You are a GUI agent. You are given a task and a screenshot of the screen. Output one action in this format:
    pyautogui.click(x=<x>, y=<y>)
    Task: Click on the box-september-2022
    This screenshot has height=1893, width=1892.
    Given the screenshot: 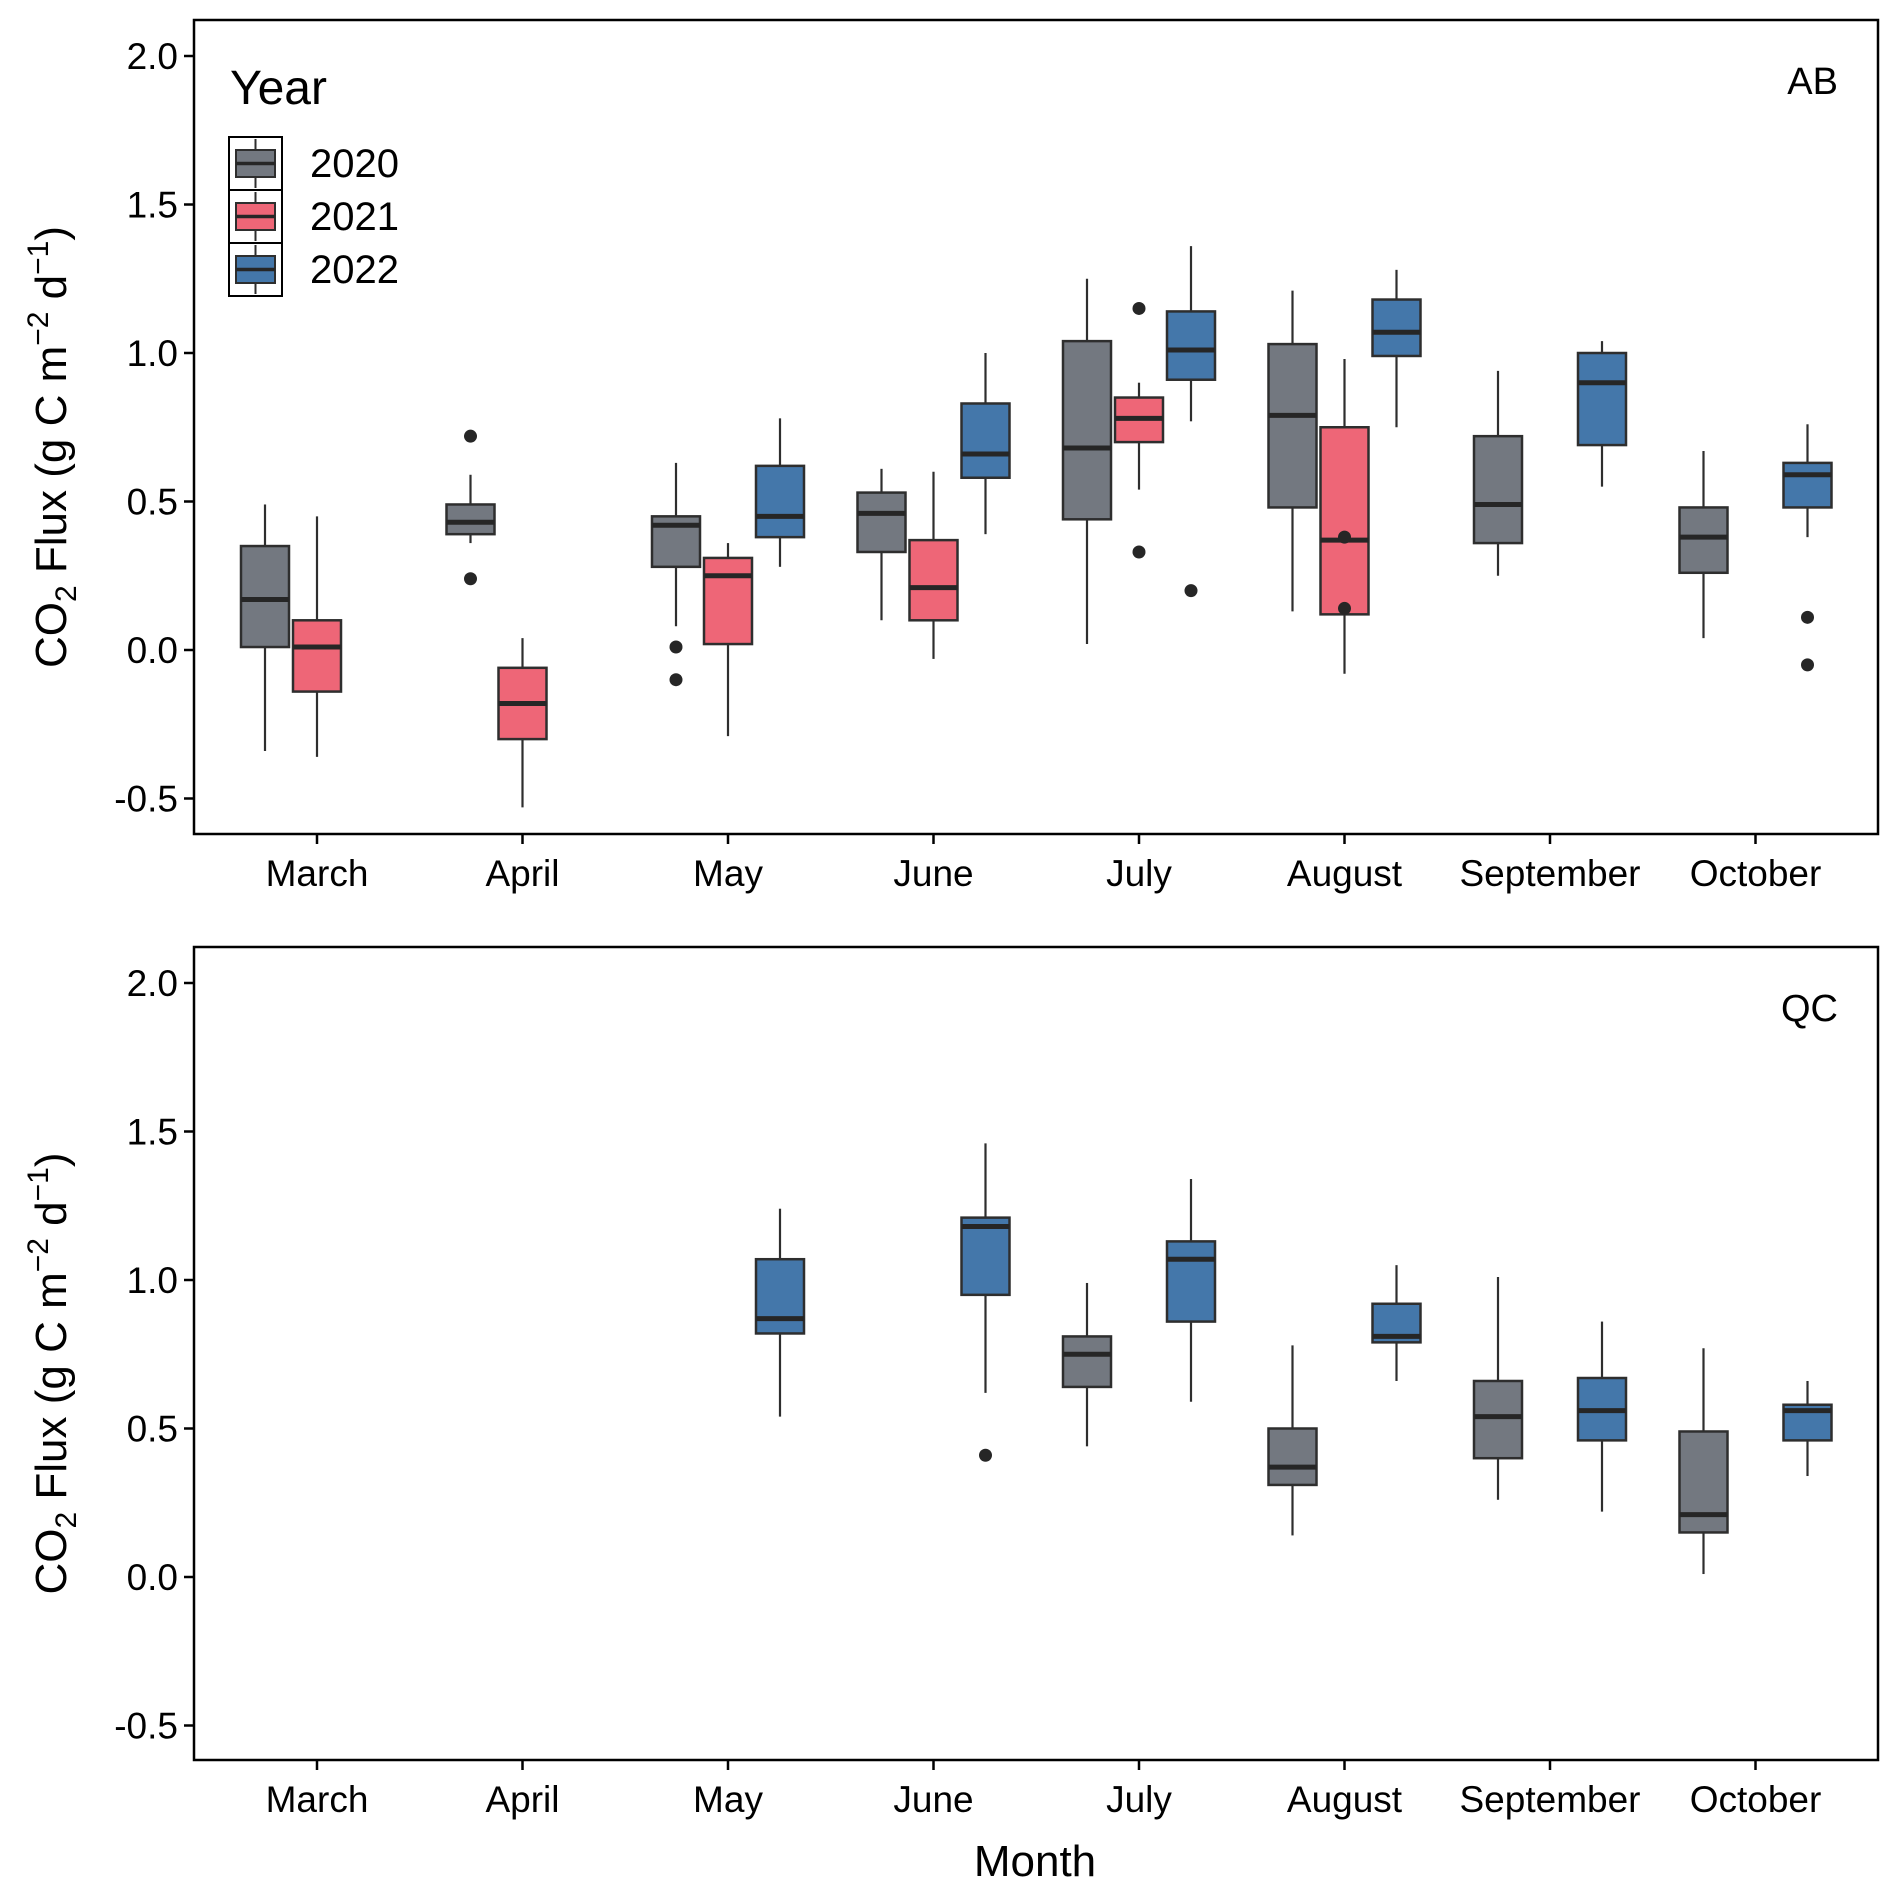 What is the action you would take?
    pyautogui.click(x=1602, y=1416)
    